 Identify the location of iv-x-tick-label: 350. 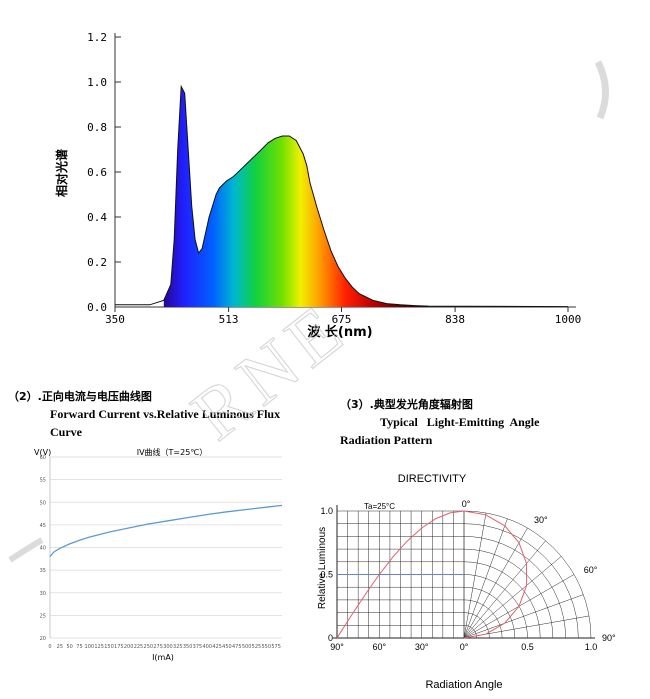
(188, 647).